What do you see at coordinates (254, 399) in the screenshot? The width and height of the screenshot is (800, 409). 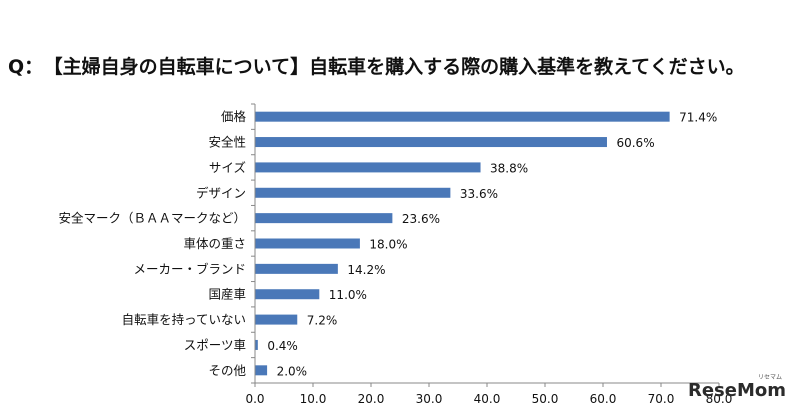 I see `x-tick-label: 0.0` at bounding box center [254, 399].